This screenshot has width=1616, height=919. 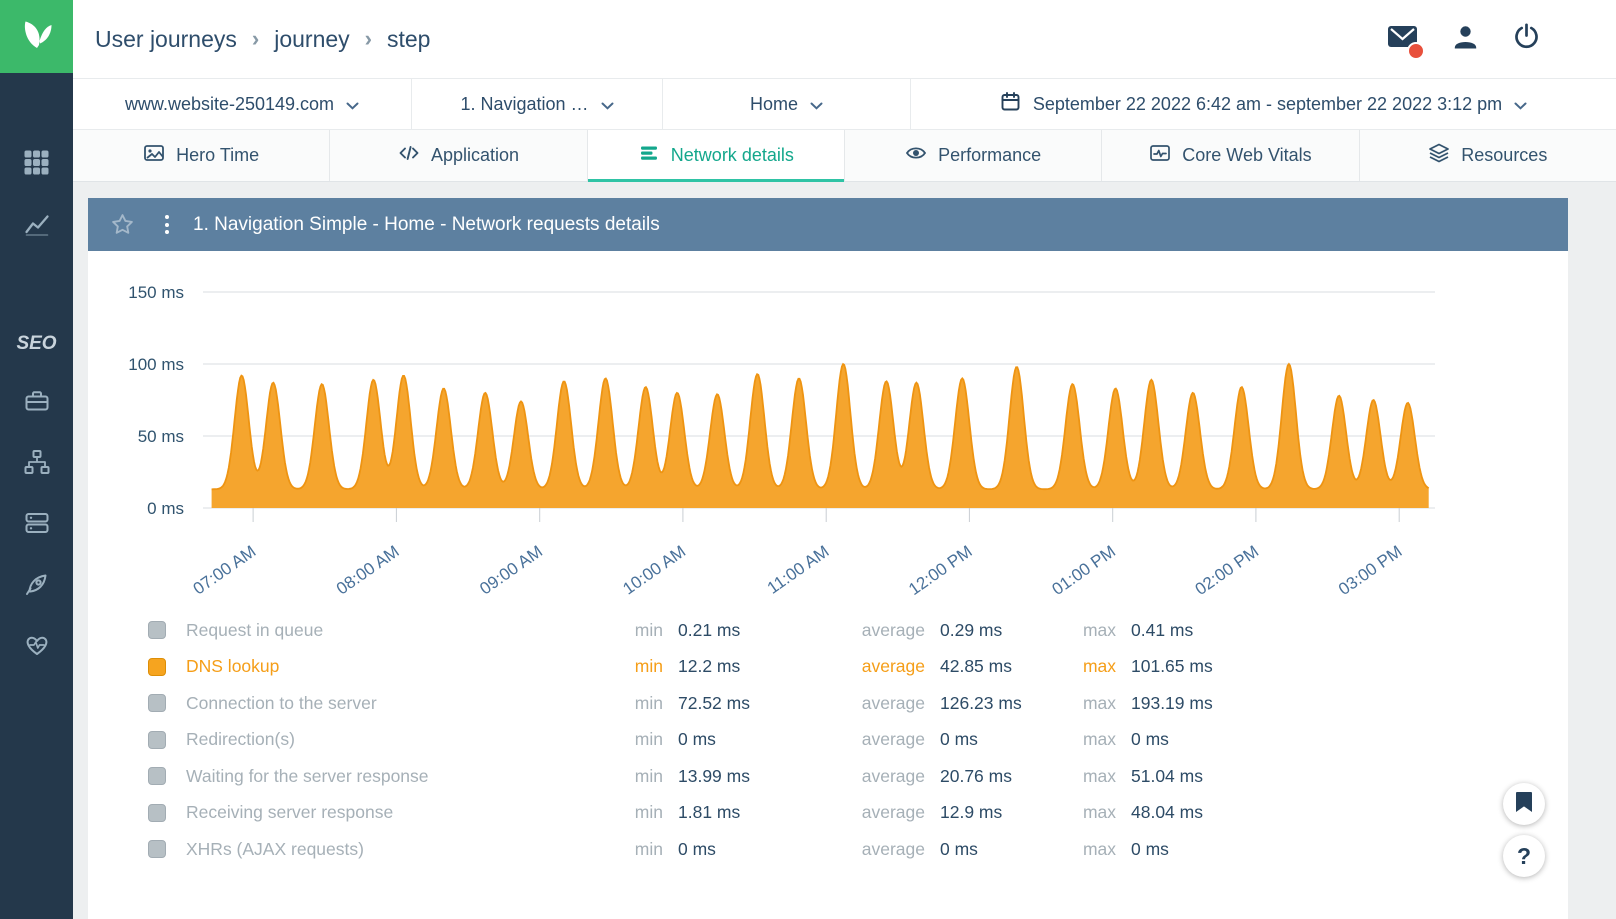 What do you see at coordinates (1247, 155) in the screenshot?
I see `tab-label: Core Web Vitals` at bounding box center [1247, 155].